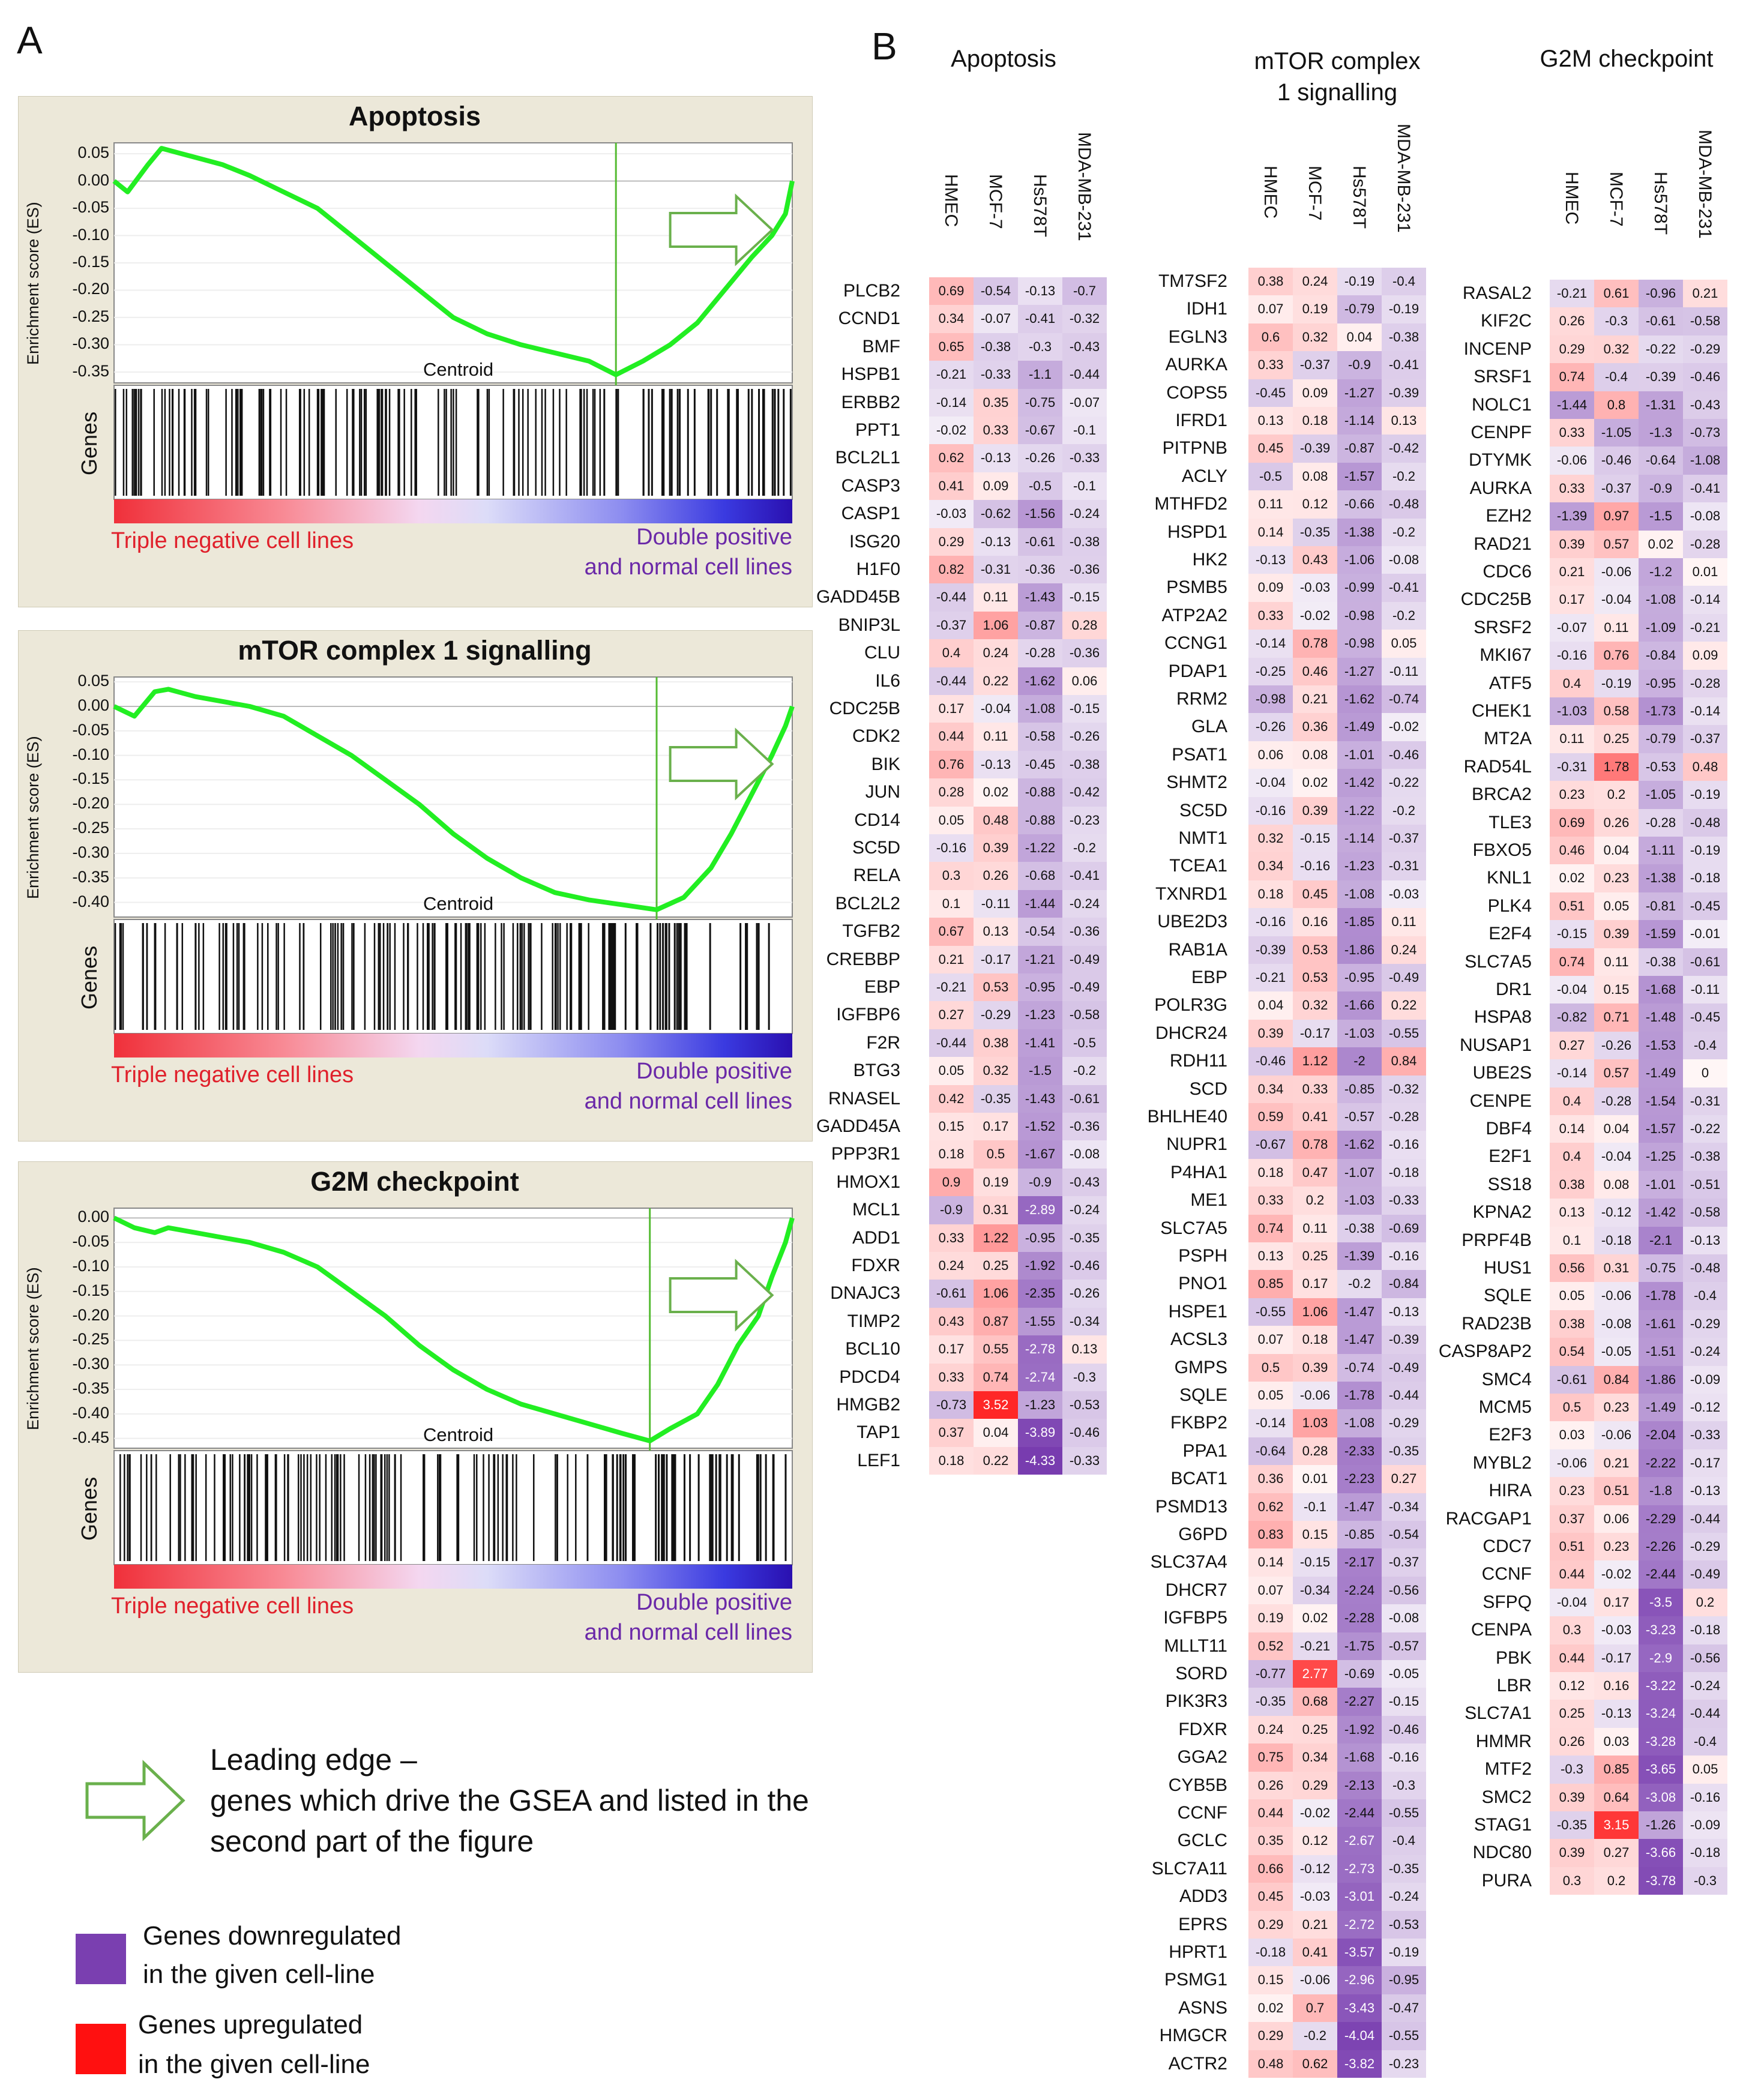 The height and width of the screenshot is (2100, 1749). I want to click on heatmap-cell: 0.29, so click(1270, 2036).